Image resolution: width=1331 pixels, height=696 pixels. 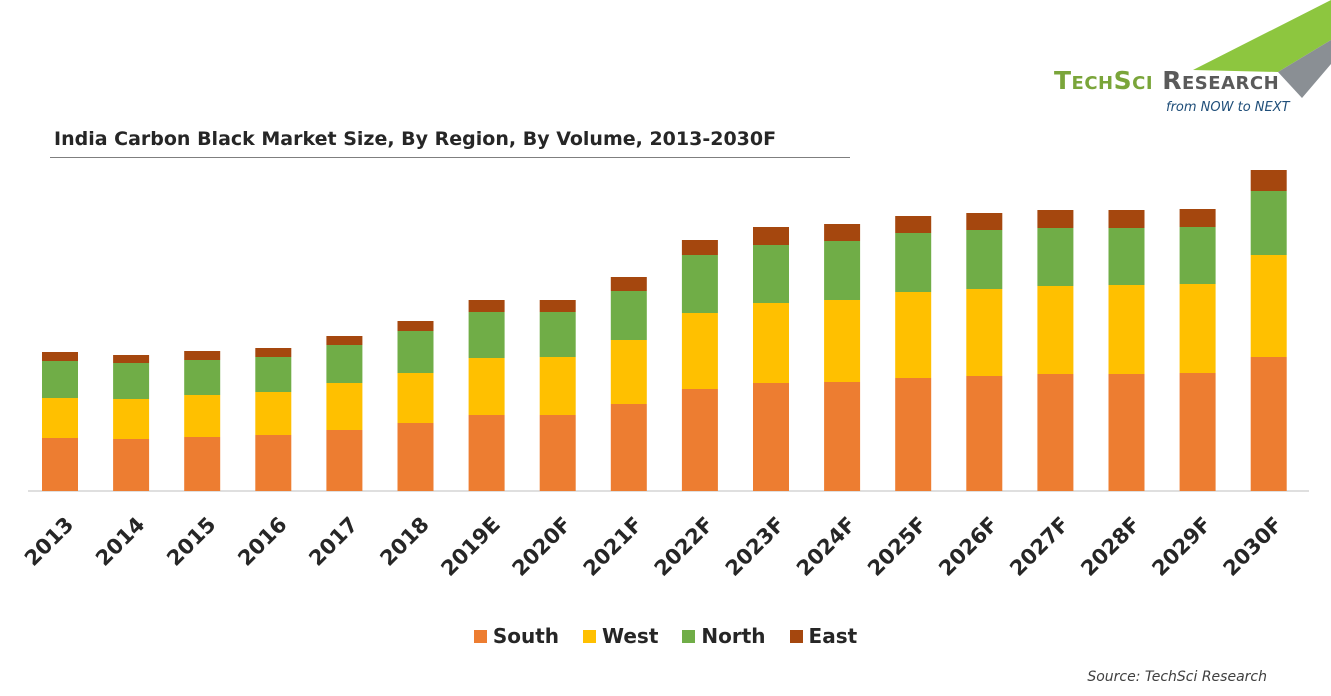 I want to click on x-tick-label: 2016, so click(x=262, y=541).